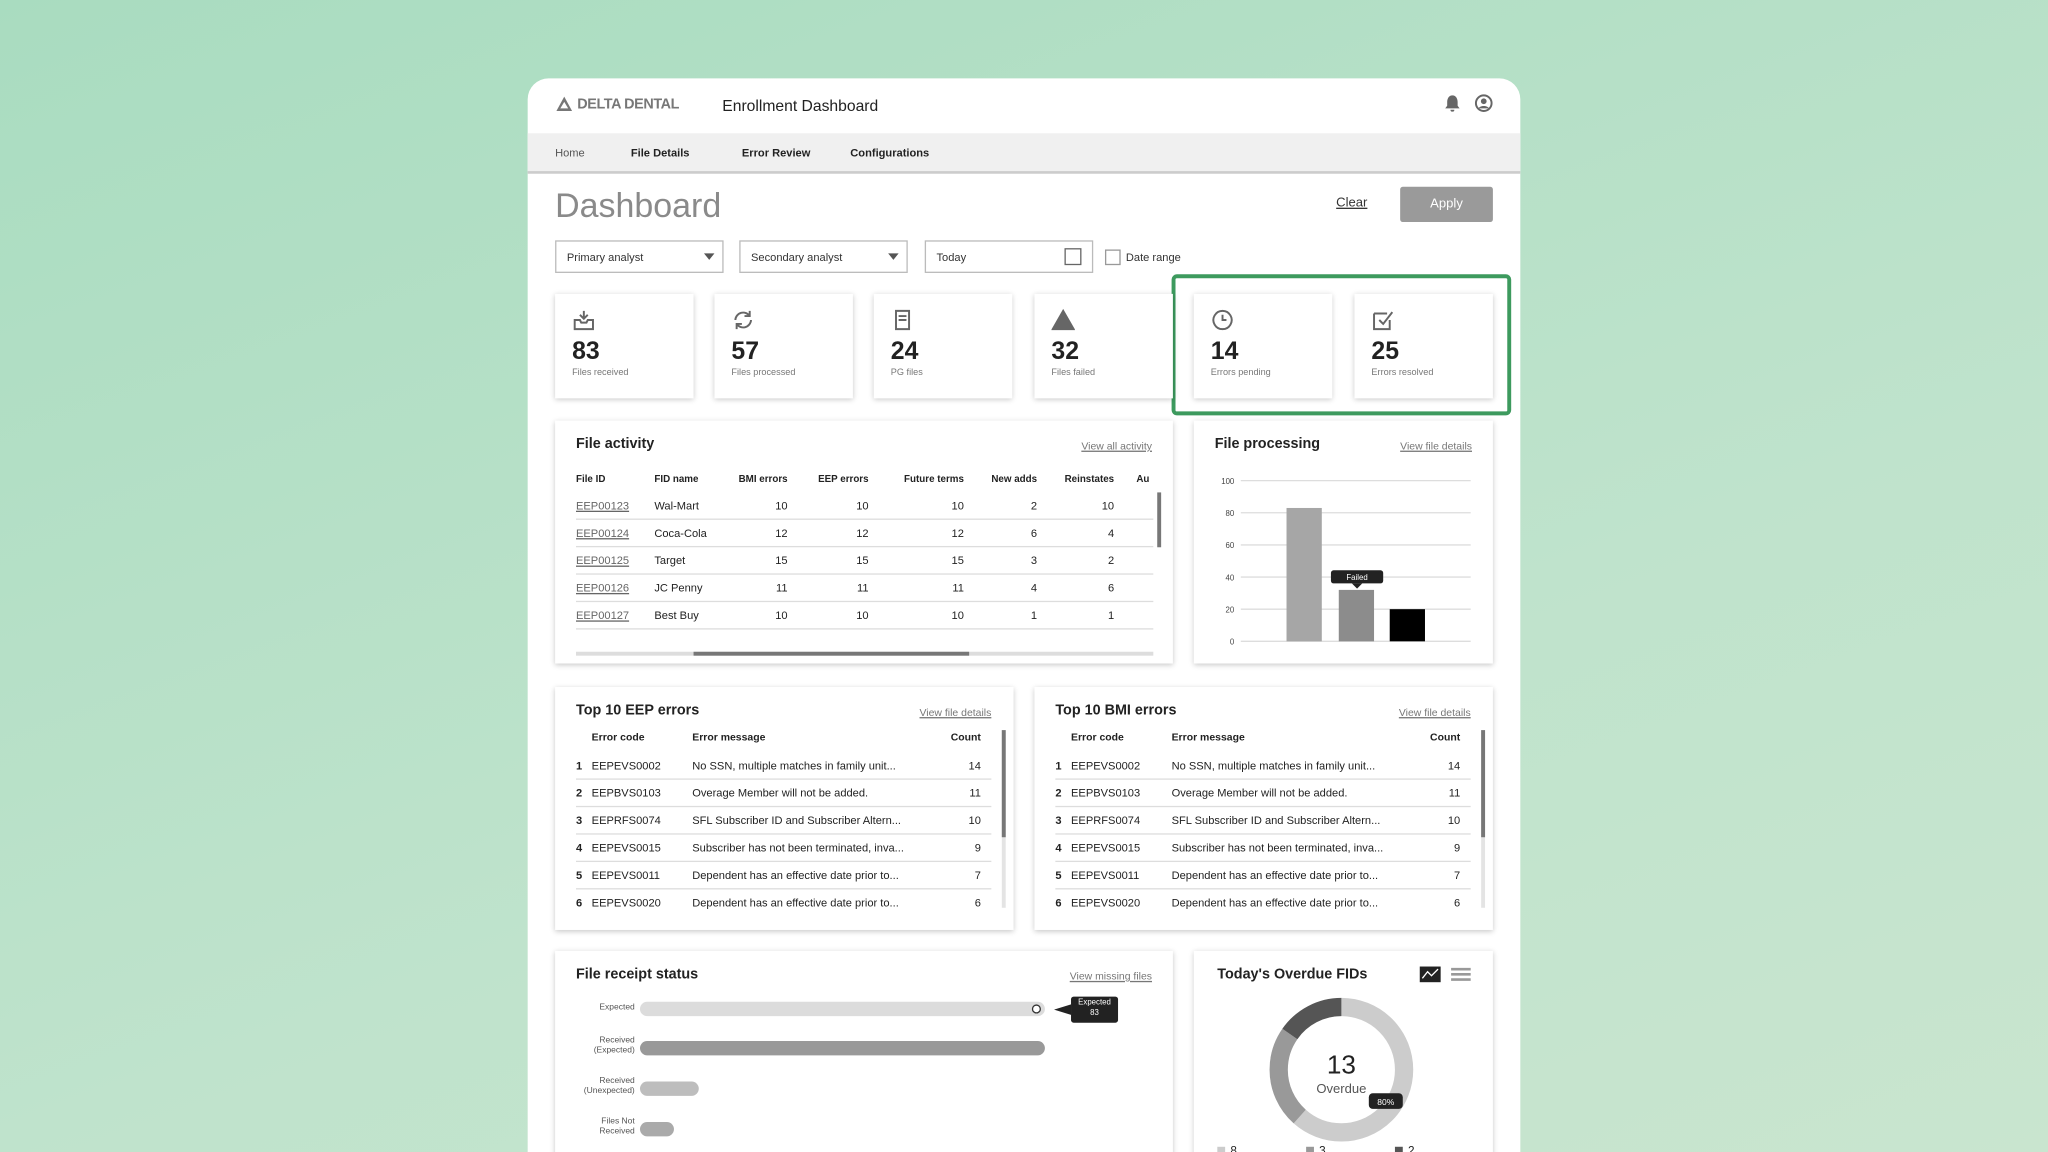 The image size is (2048, 1152). What do you see at coordinates (1065, 352) in the screenshot?
I see `stat-value: 32` at bounding box center [1065, 352].